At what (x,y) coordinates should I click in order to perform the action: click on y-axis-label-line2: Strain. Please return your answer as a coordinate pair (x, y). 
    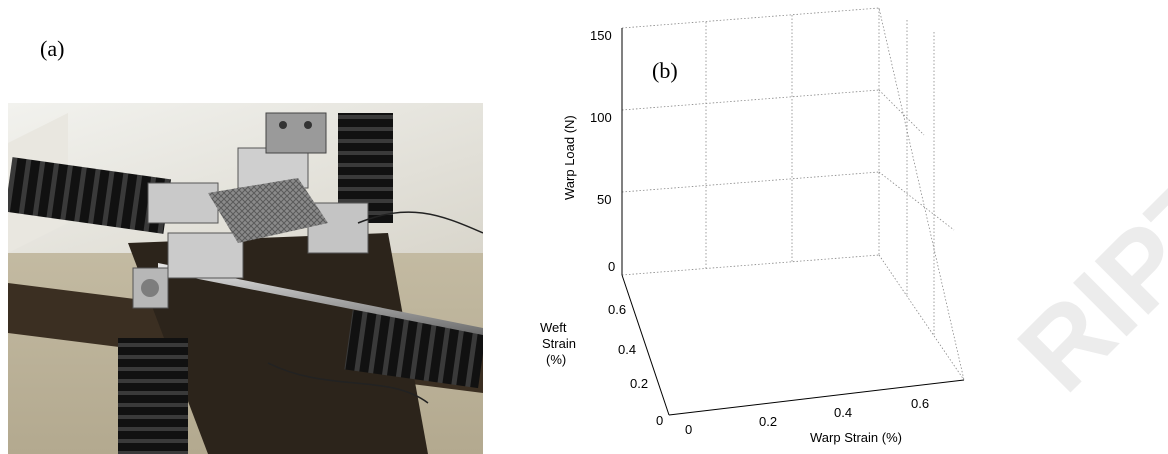
    Looking at the image, I should click on (559, 343).